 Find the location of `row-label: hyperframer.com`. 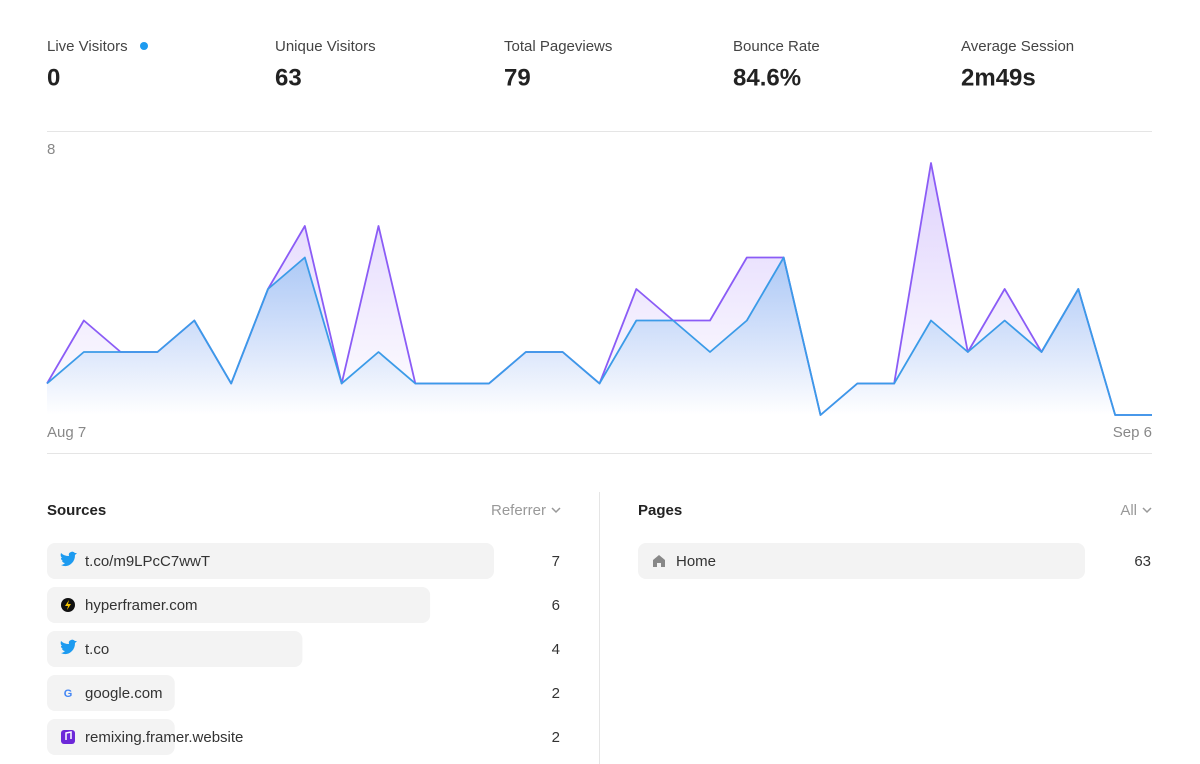

row-label: hyperframer.com is located at coordinates (141, 605).